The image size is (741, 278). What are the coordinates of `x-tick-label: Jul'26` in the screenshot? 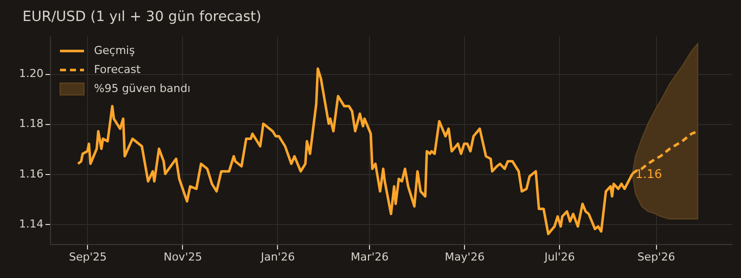 It's located at (559, 257).